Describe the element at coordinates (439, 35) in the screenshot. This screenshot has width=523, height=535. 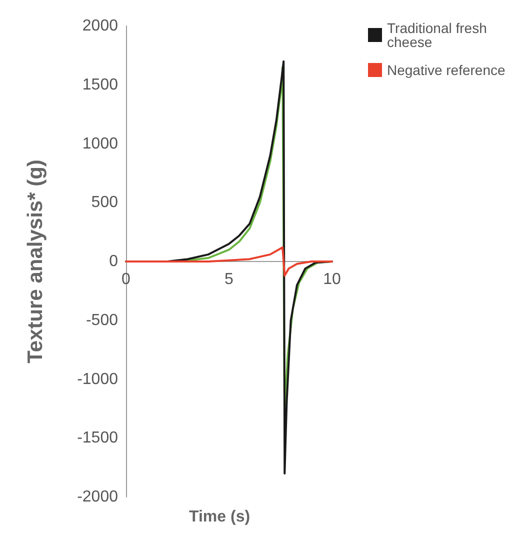
I see `legend-label: Traditional fresh cheese` at that location.